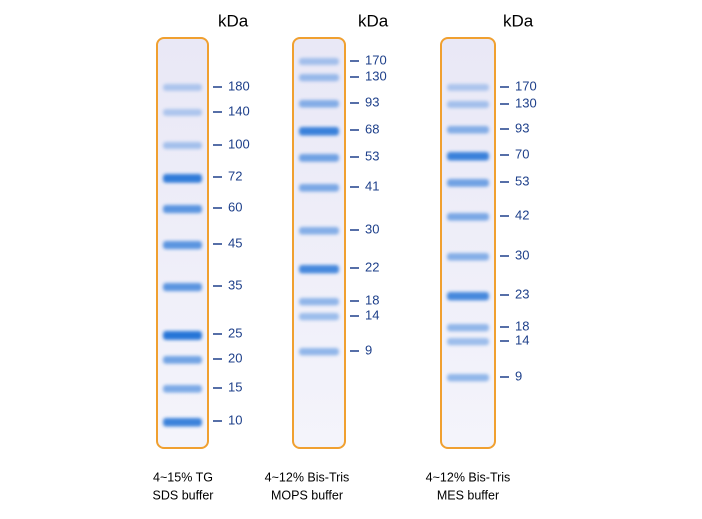  I want to click on marker-label: 42, so click(522, 214).